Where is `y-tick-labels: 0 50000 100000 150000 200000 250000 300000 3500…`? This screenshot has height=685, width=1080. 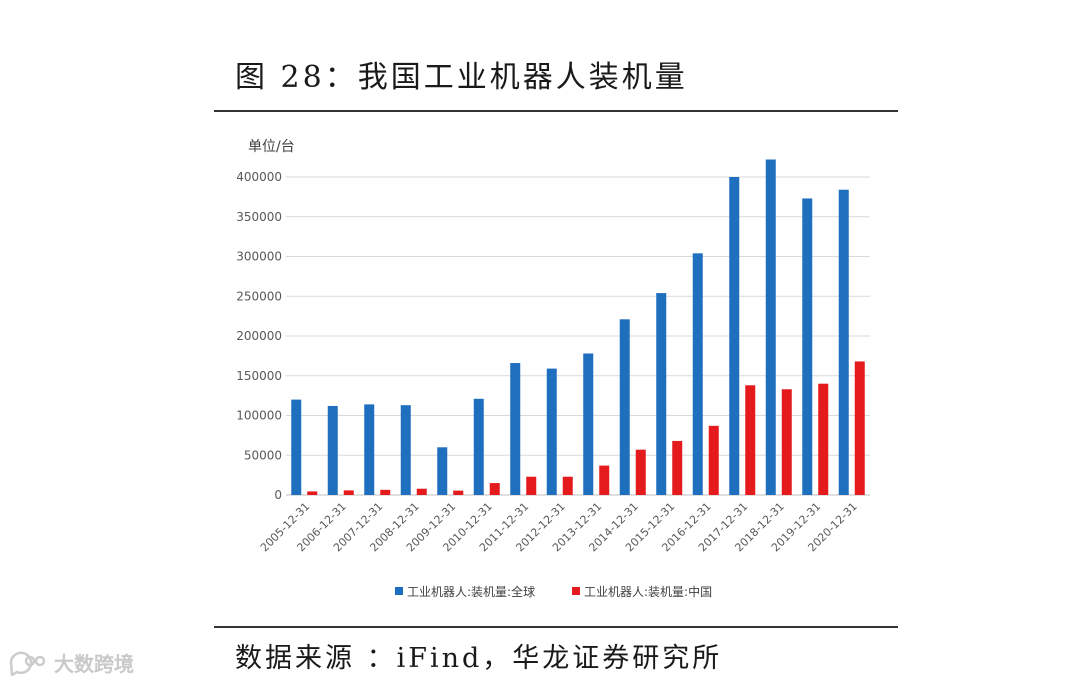 y-tick-labels: 0 50000 100000 150000 200000 250000 300000 3500… is located at coordinates (259, 336).